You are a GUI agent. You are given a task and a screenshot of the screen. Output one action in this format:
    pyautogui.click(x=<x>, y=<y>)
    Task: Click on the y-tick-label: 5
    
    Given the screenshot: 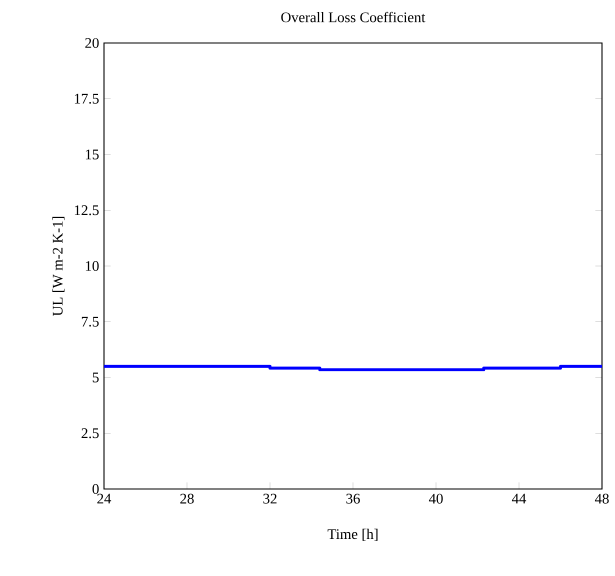 What is the action you would take?
    pyautogui.click(x=95, y=377)
    